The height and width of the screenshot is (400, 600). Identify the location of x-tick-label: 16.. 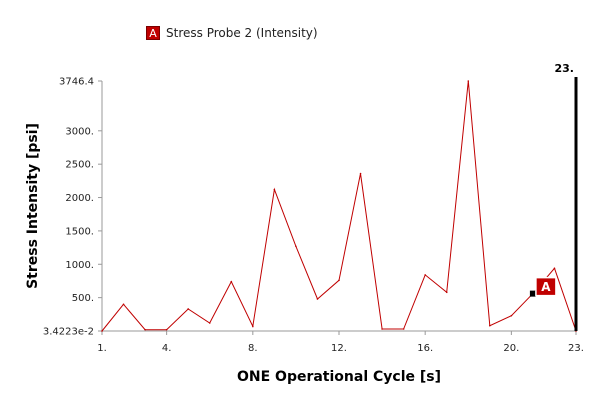
(425, 348).